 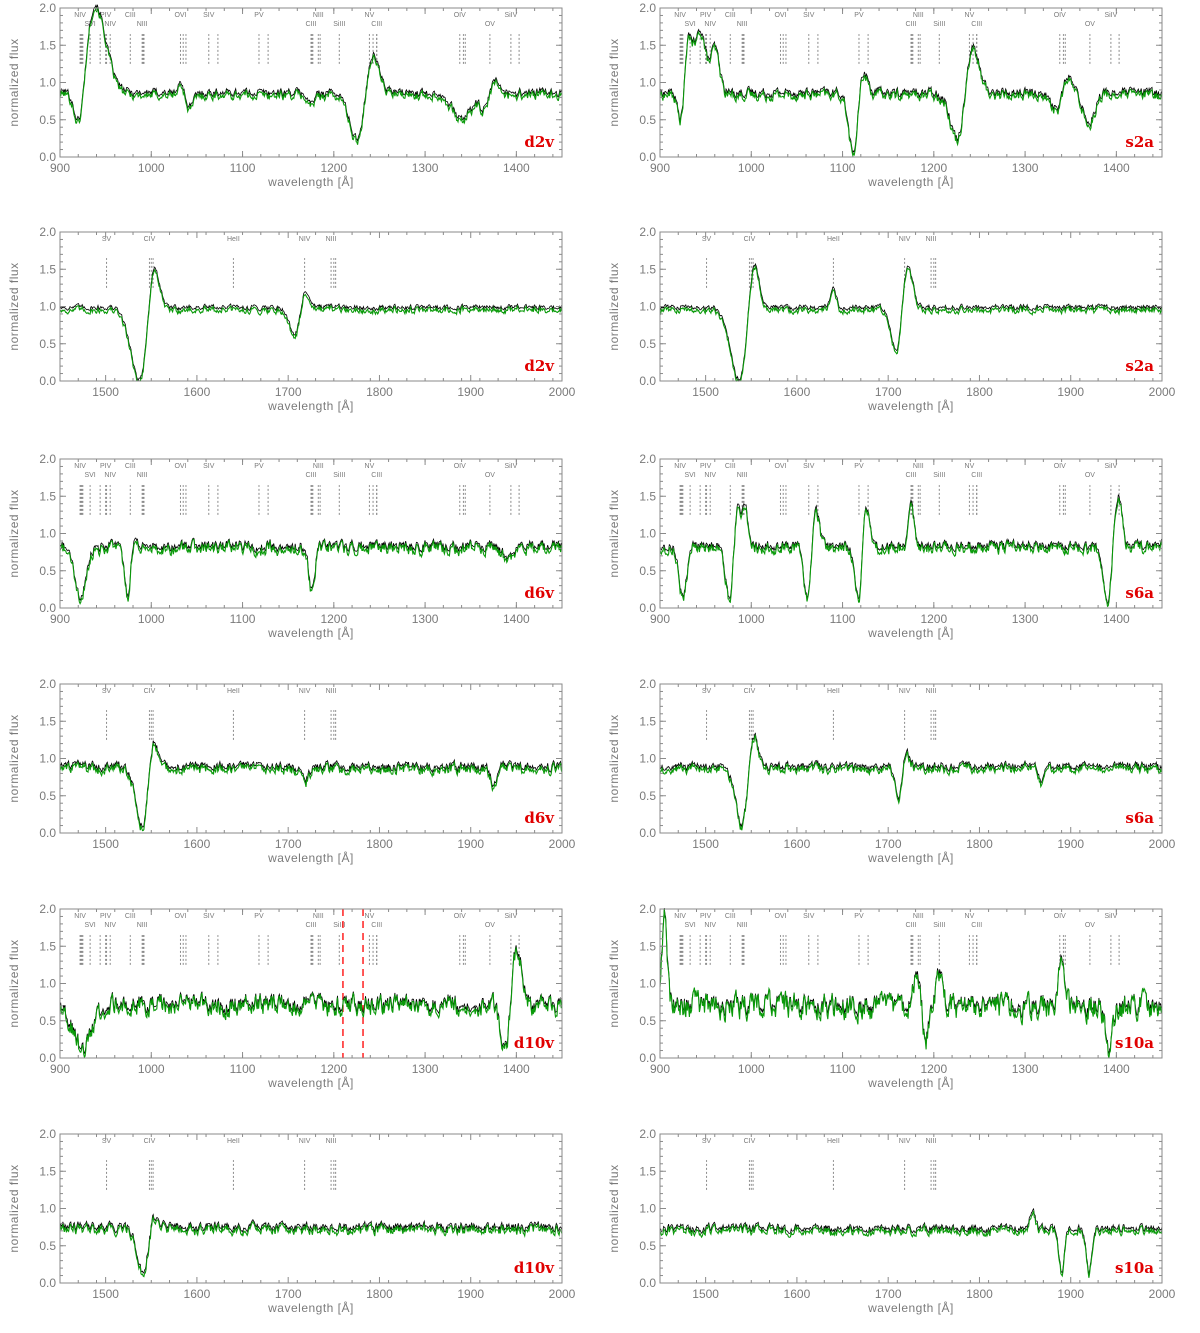 I want to click on ion-label: HeII, so click(x=233, y=239).